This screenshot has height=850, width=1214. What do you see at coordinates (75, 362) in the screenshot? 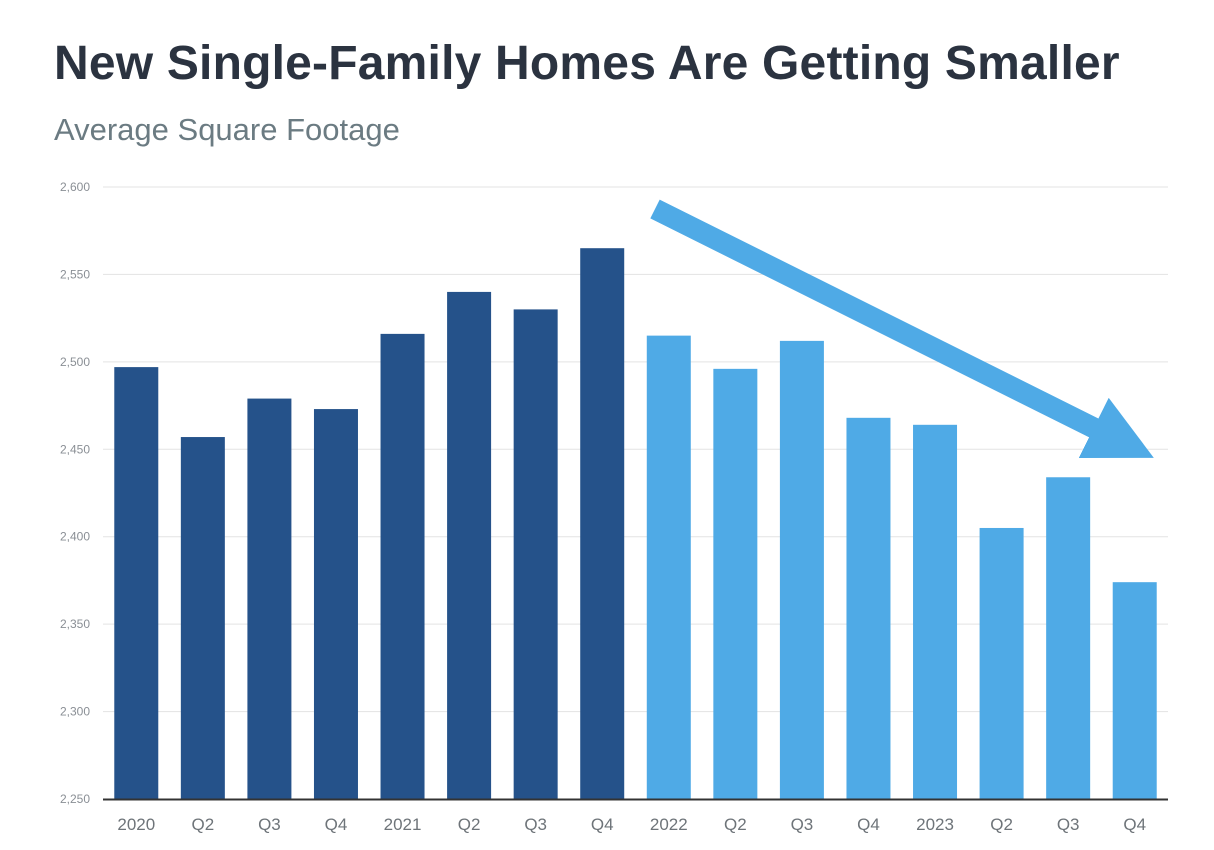
I see `y-tick-label: 2,500` at bounding box center [75, 362].